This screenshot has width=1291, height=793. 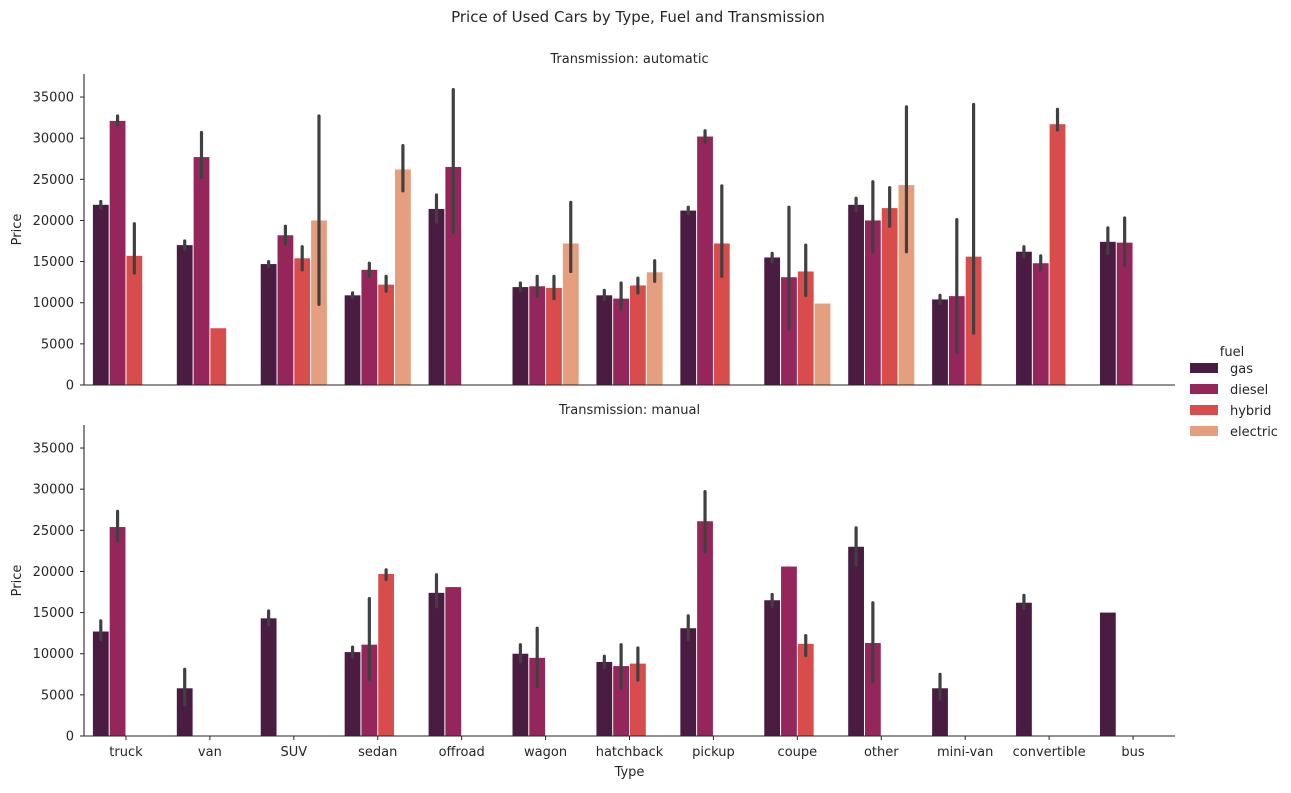 I want to click on bar-hybrid-wagon, so click(x=554, y=336).